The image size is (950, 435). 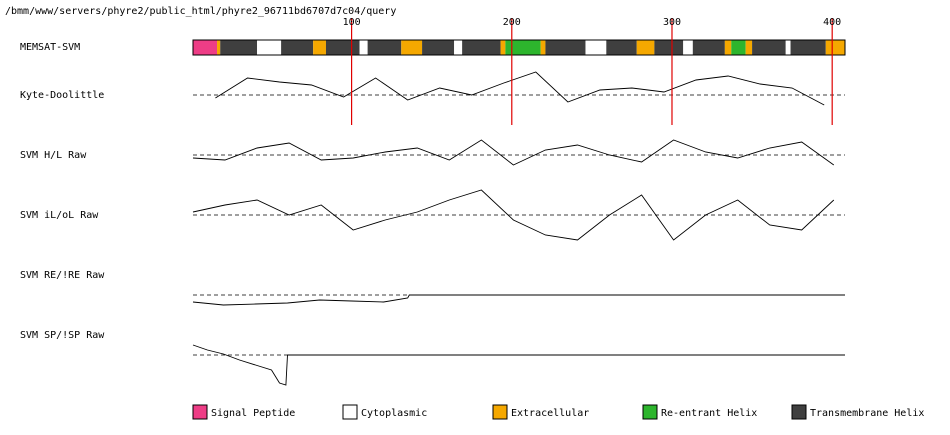 I want to click on legend-label: Signal Peptide, so click(x=253, y=413).